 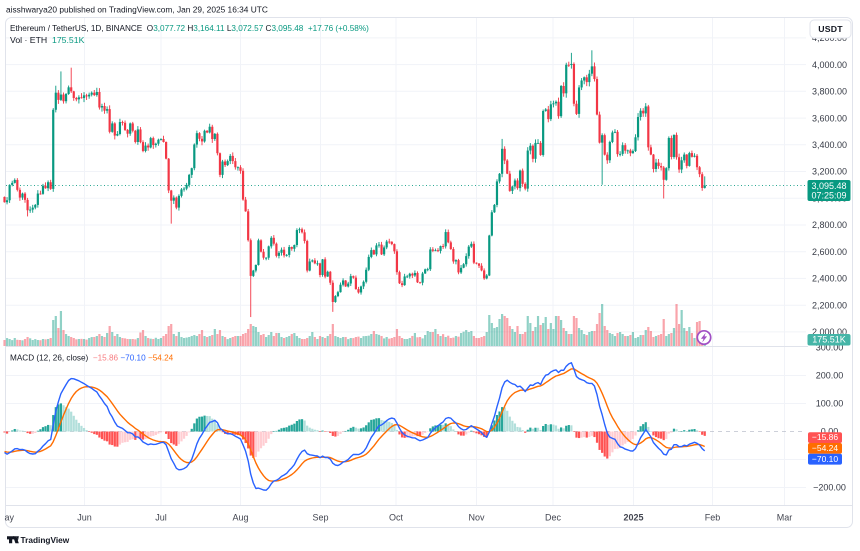 What do you see at coordinates (830, 376) in the screenshot?
I see `svg-text: 200.00` at bounding box center [830, 376].